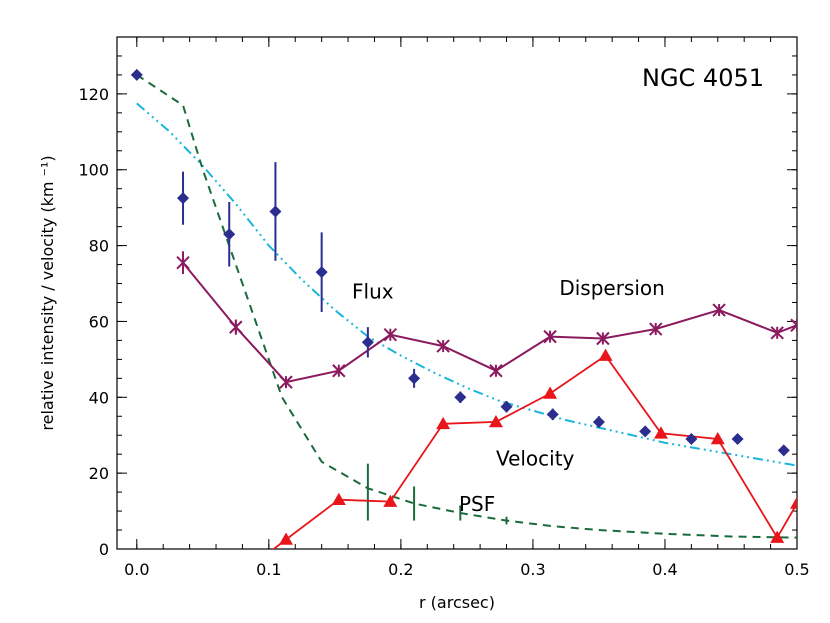  What do you see at coordinates (664, 569) in the screenshot?
I see `x-tick-label: 0.4` at bounding box center [664, 569].